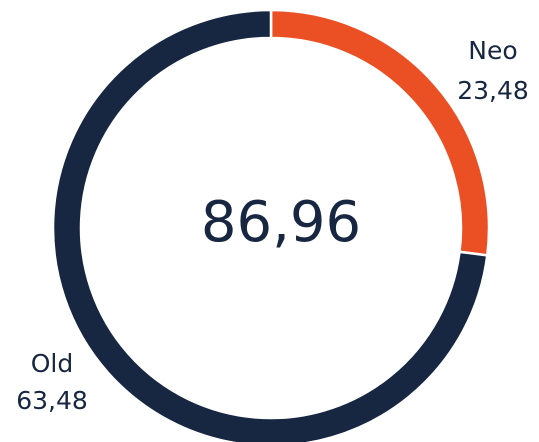  Describe the element at coordinates (281, 222) in the screenshot. I see `center-label: 86,96` at that location.